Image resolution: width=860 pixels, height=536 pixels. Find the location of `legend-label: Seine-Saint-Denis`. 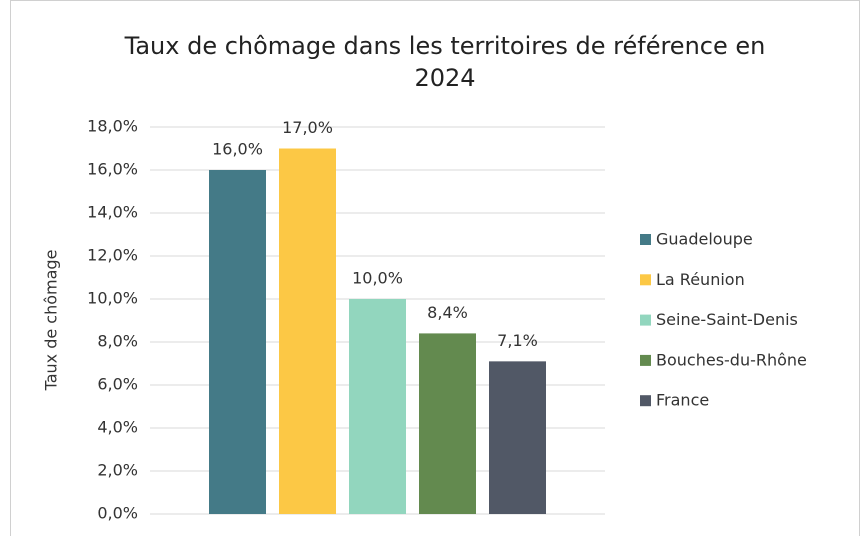

legend-label: Seine-Saint-Denis is located at coordinates (727, 319).